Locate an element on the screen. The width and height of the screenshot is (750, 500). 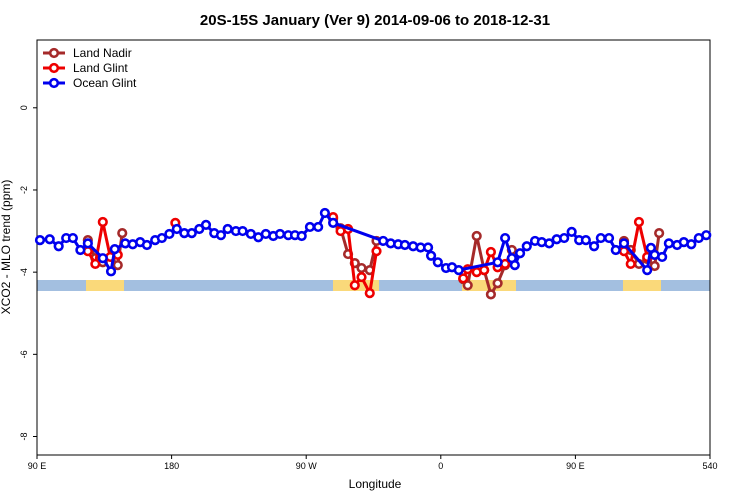
y-tick-label: 0 is located at coordinates (24, 107).